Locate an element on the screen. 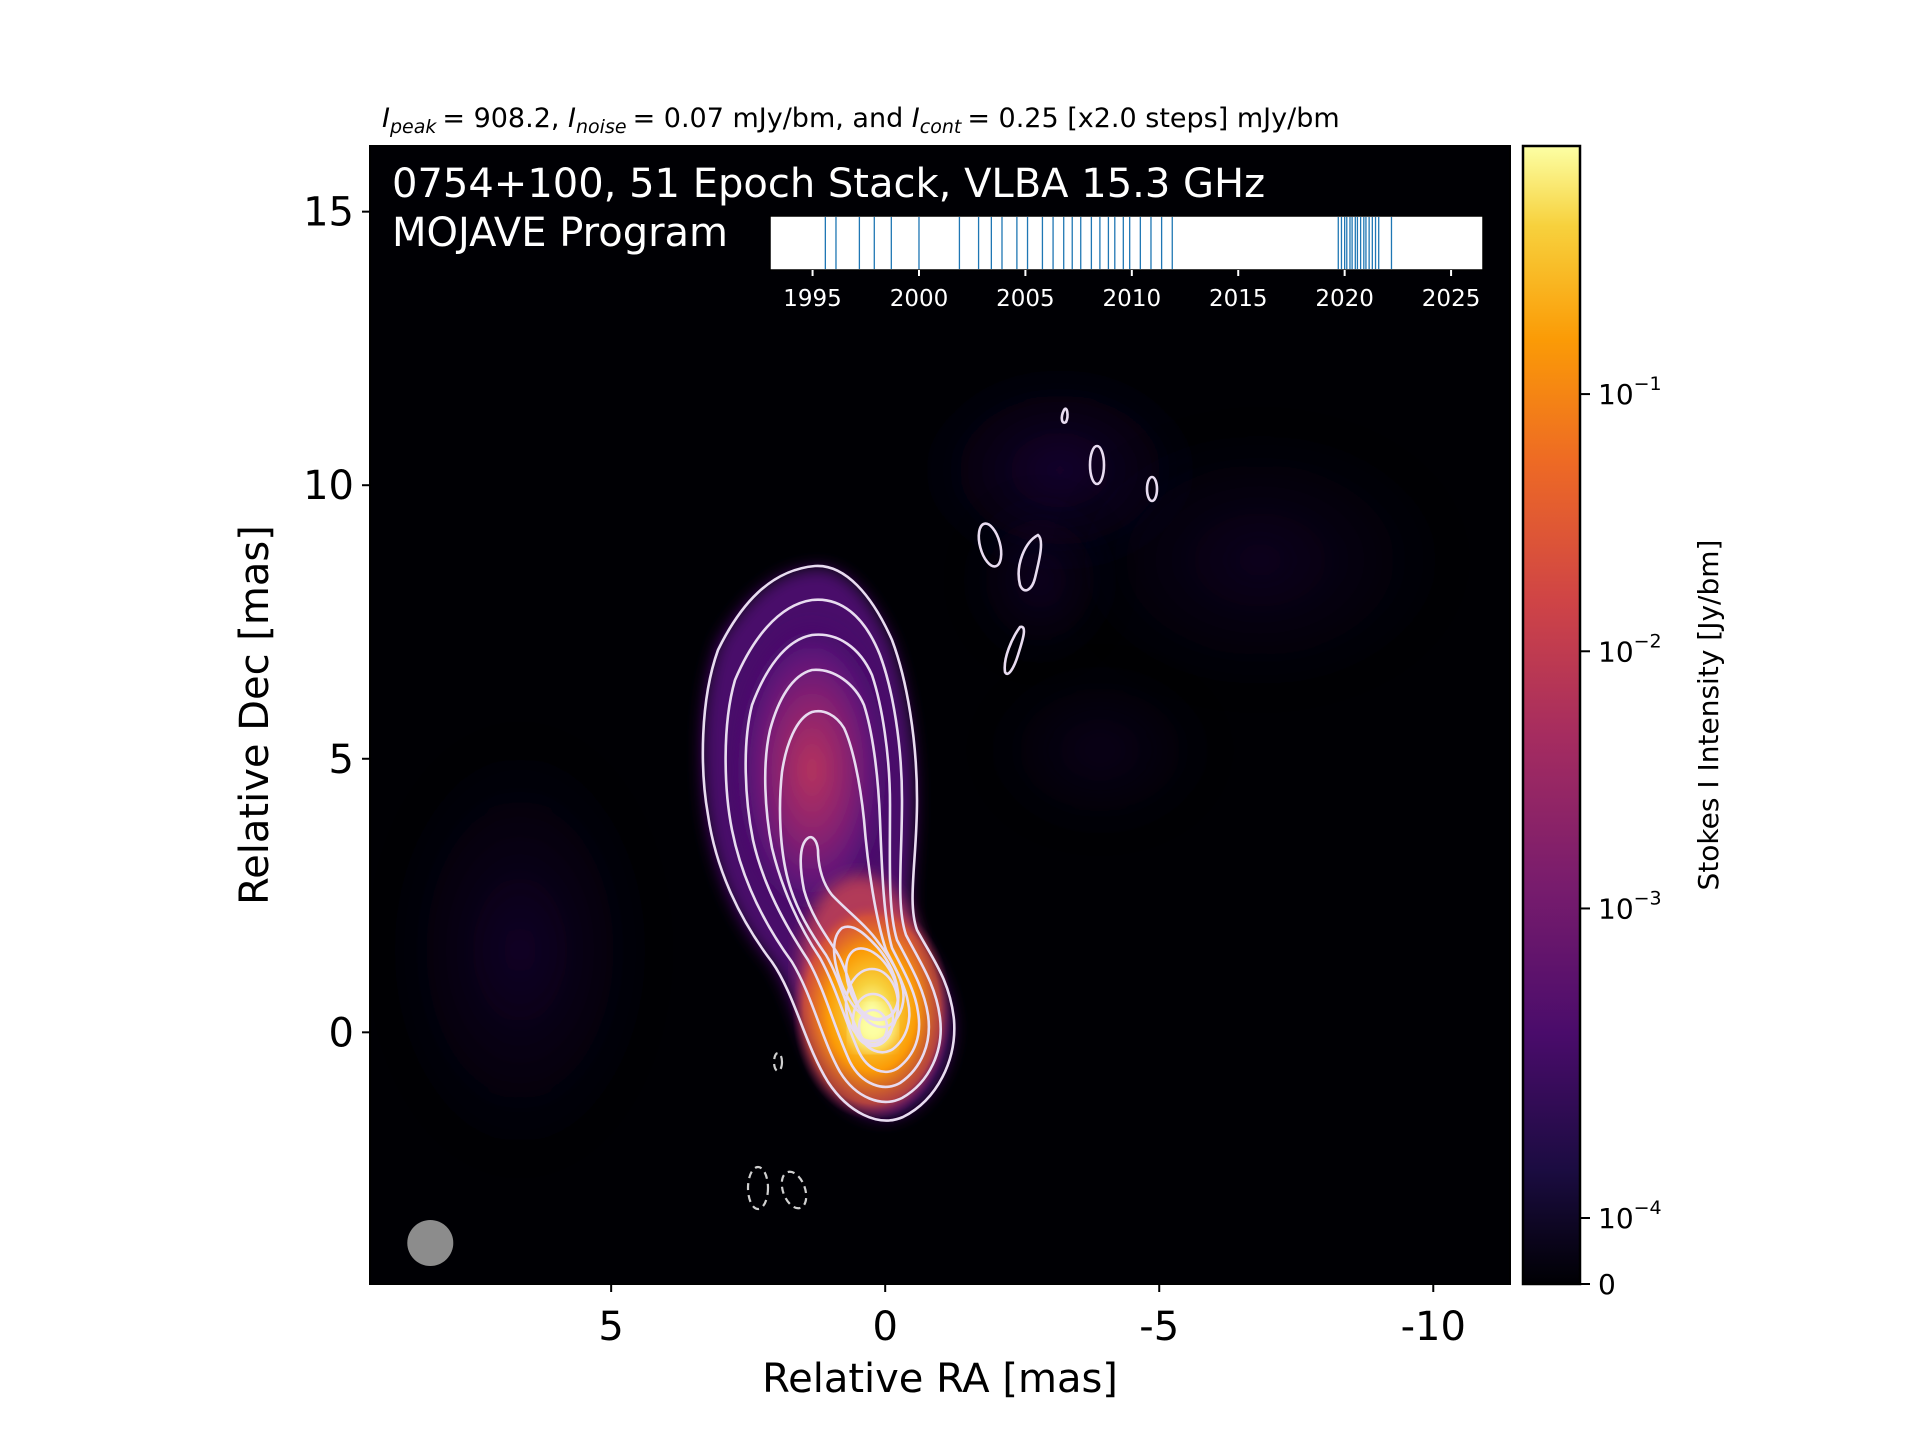  contour-lines is located at coordinates (930, 764).